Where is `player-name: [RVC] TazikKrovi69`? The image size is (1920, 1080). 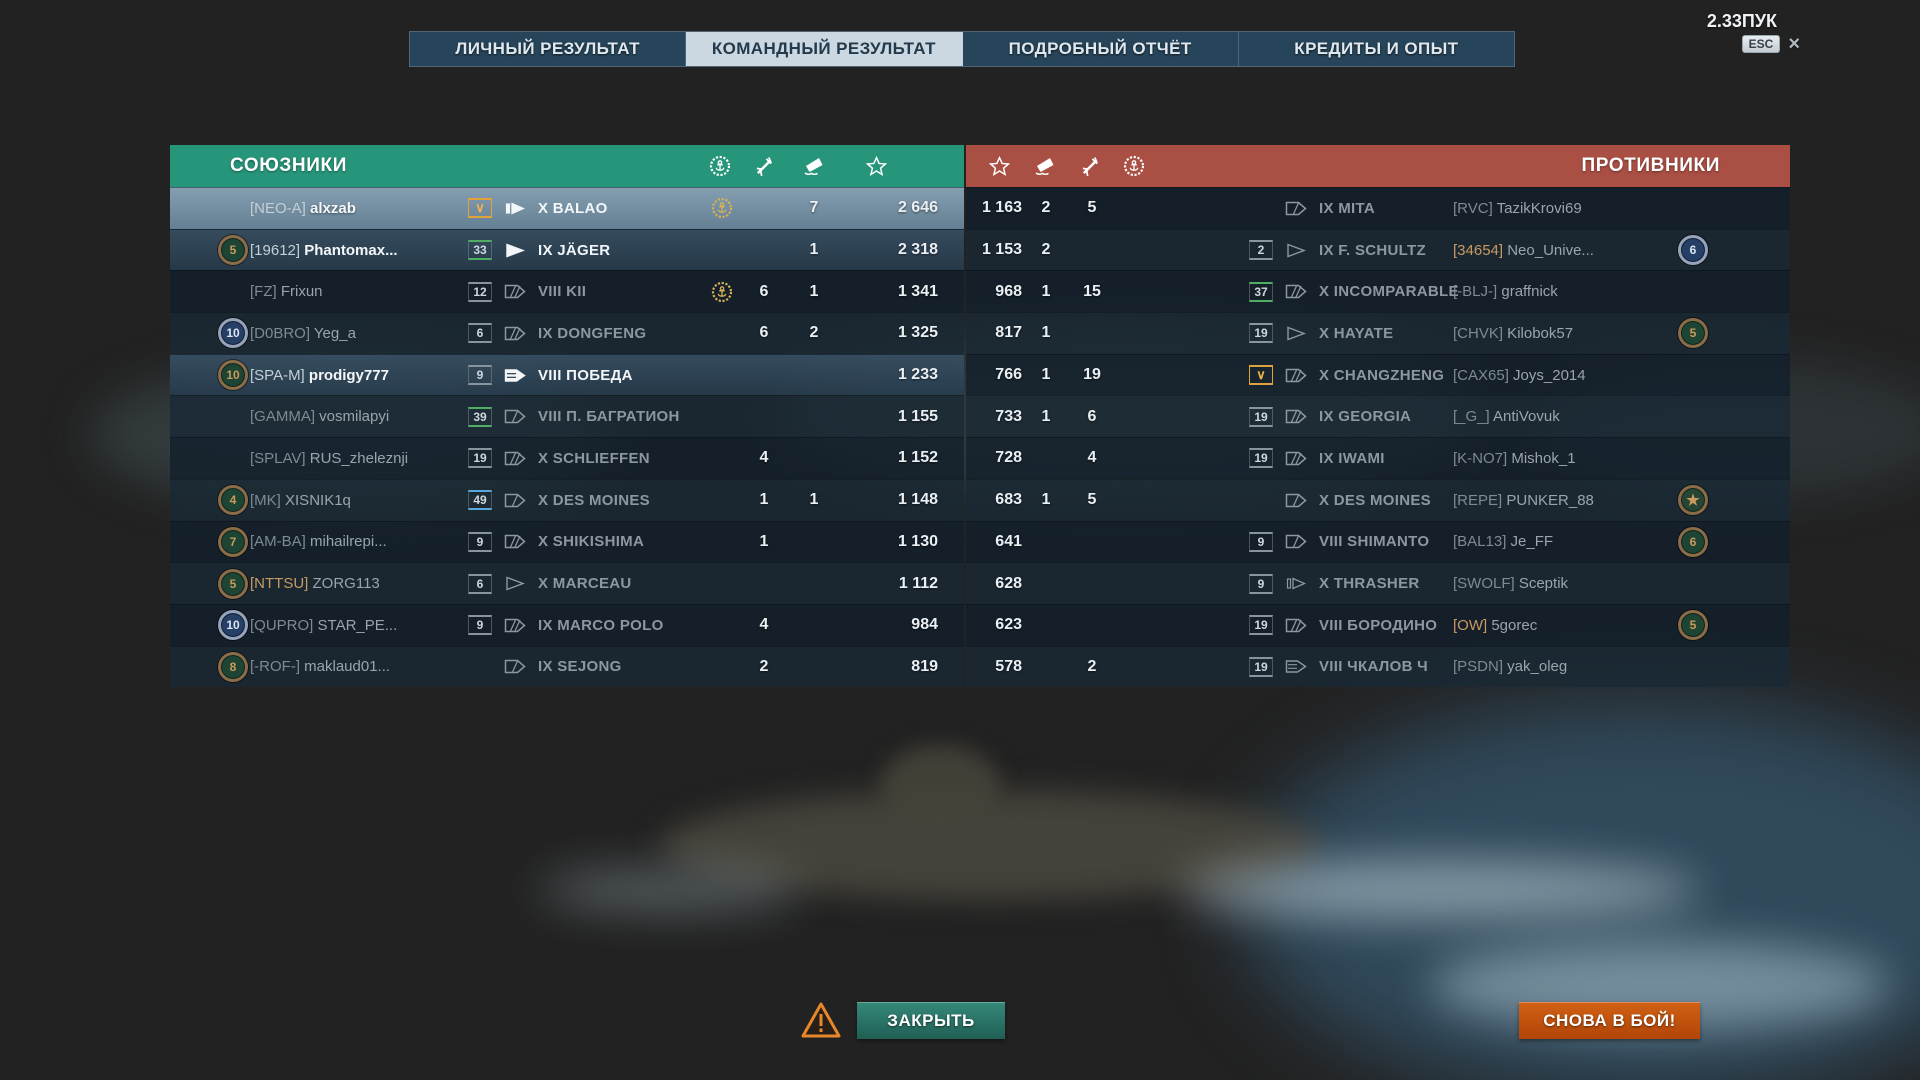 player-name: [RVC] TazikKrovi69 is located at coordinates (1564, 208).